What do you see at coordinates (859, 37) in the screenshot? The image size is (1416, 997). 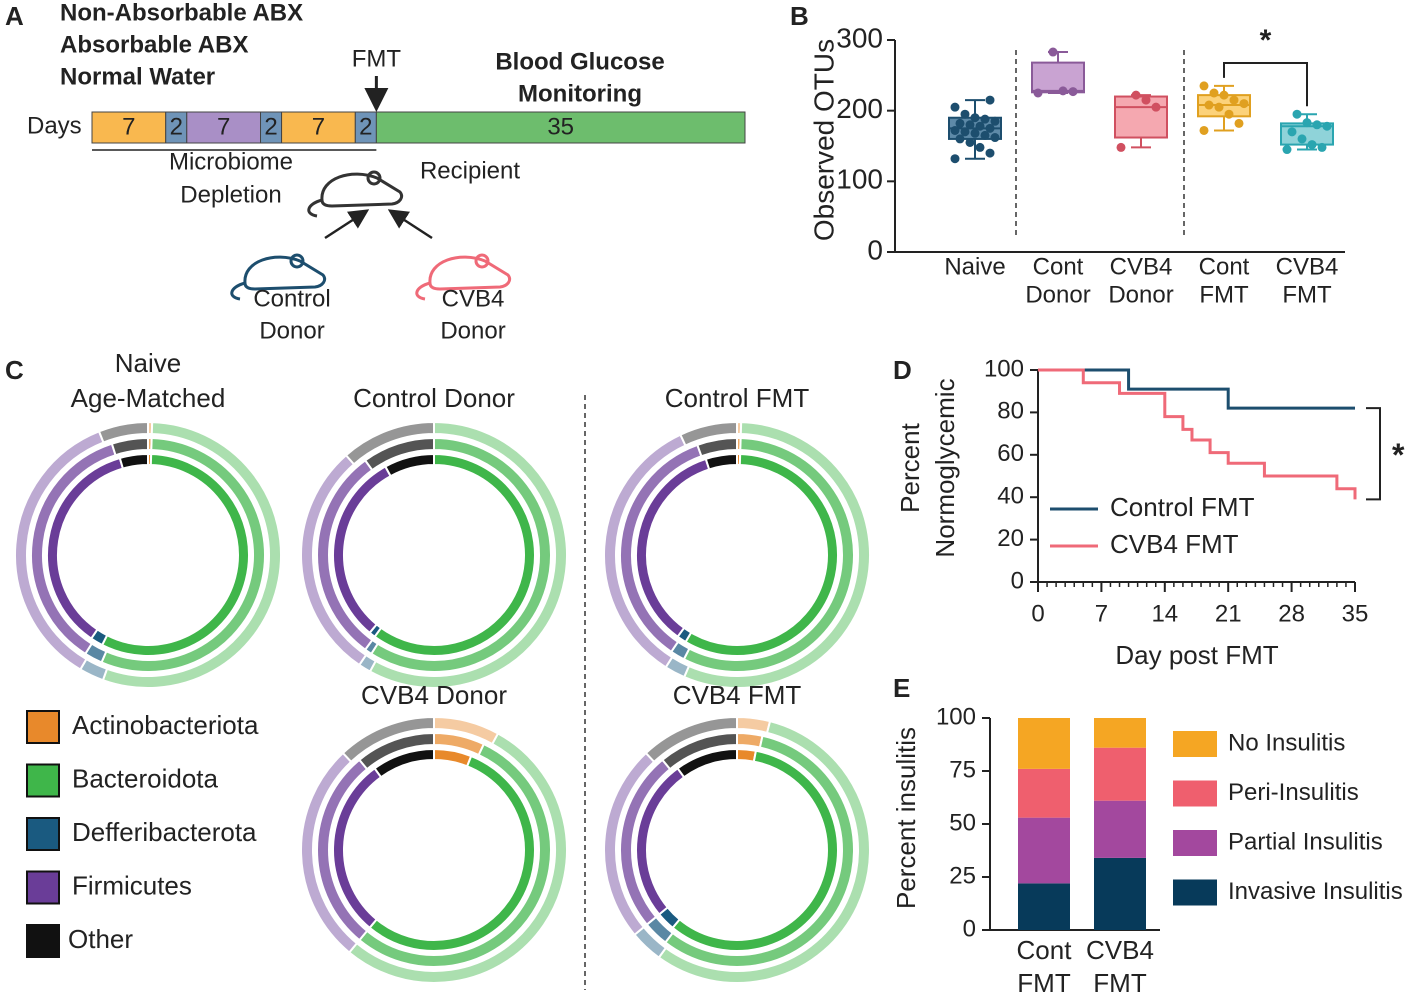 I see `y-tick-label: 300` at bounding box center [859, 37].